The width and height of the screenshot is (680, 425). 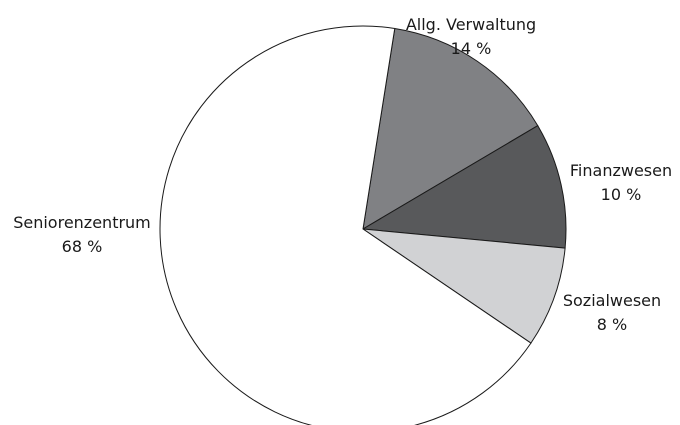 What do you see at coordinates (621, 194) in the screenshot?
I see `slice-value-finanzwesen: 10 %` at bounding box center [621, 194].